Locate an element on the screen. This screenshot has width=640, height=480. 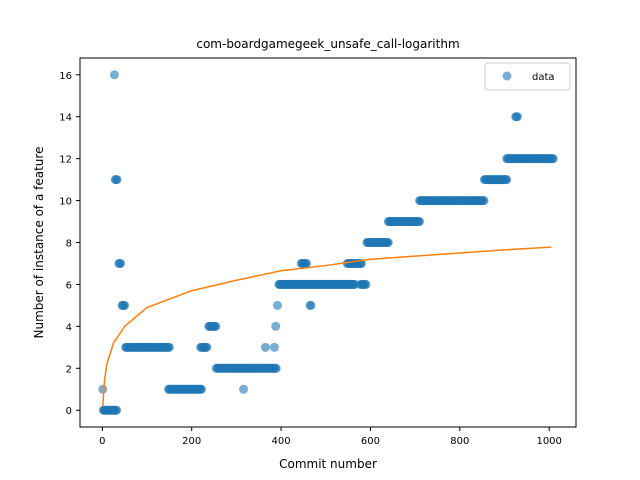
legend-box is located at coordinates (527, 76).